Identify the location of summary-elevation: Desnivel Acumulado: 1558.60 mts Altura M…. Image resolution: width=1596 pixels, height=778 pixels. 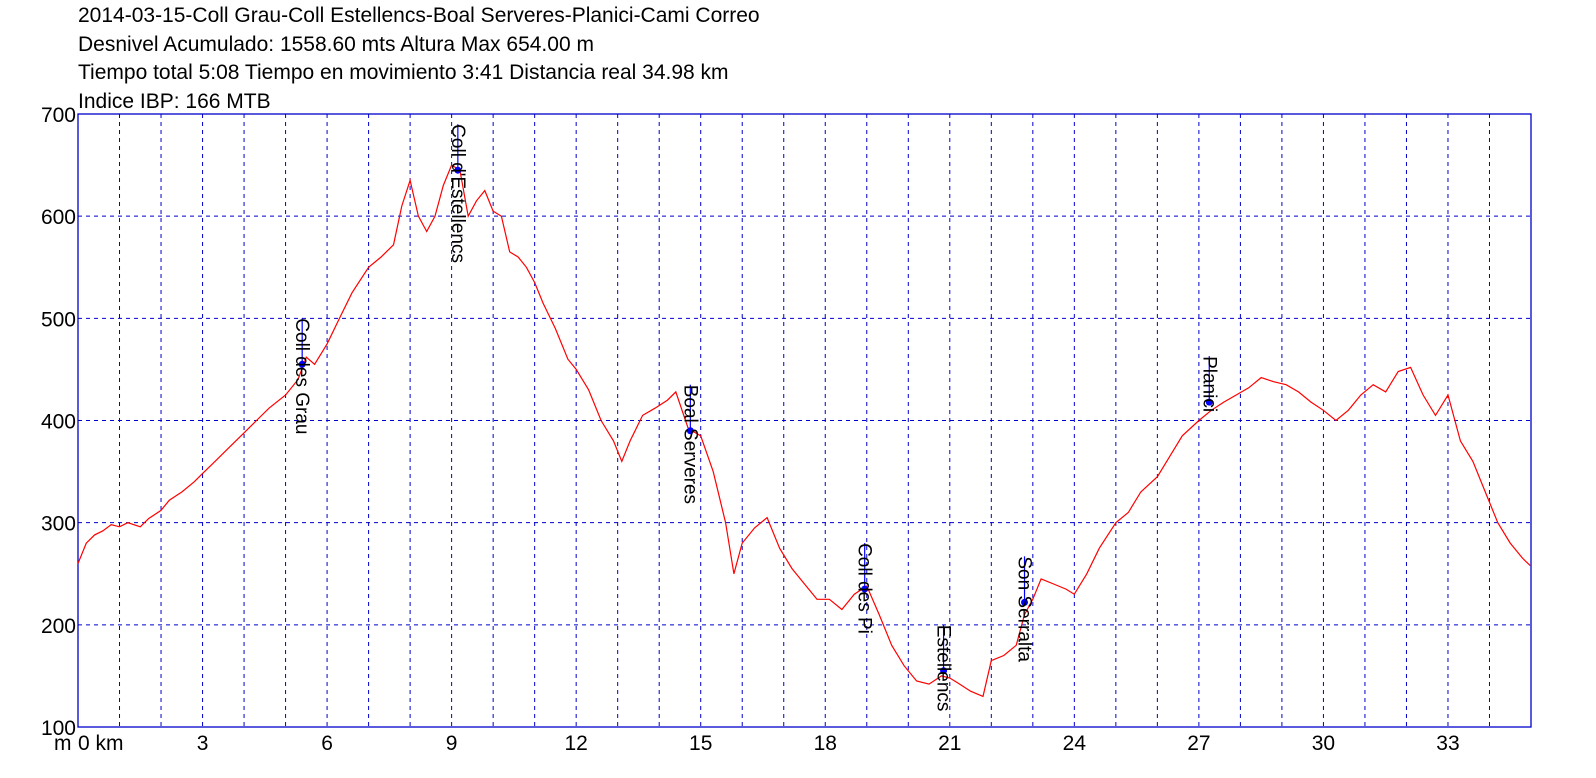
(336, 44).